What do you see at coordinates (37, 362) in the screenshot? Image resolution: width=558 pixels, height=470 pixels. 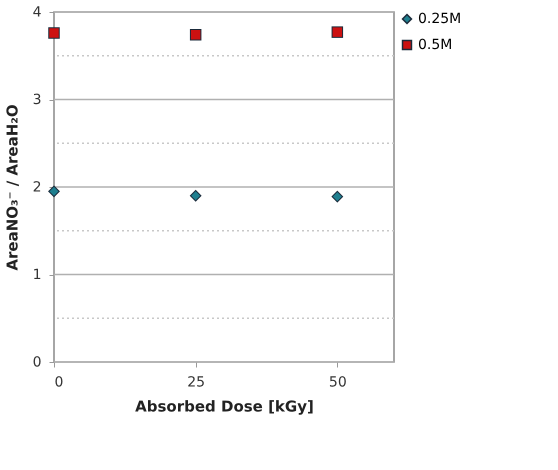 I see `y-tick-label: 0` at bounding box center [37, 362].